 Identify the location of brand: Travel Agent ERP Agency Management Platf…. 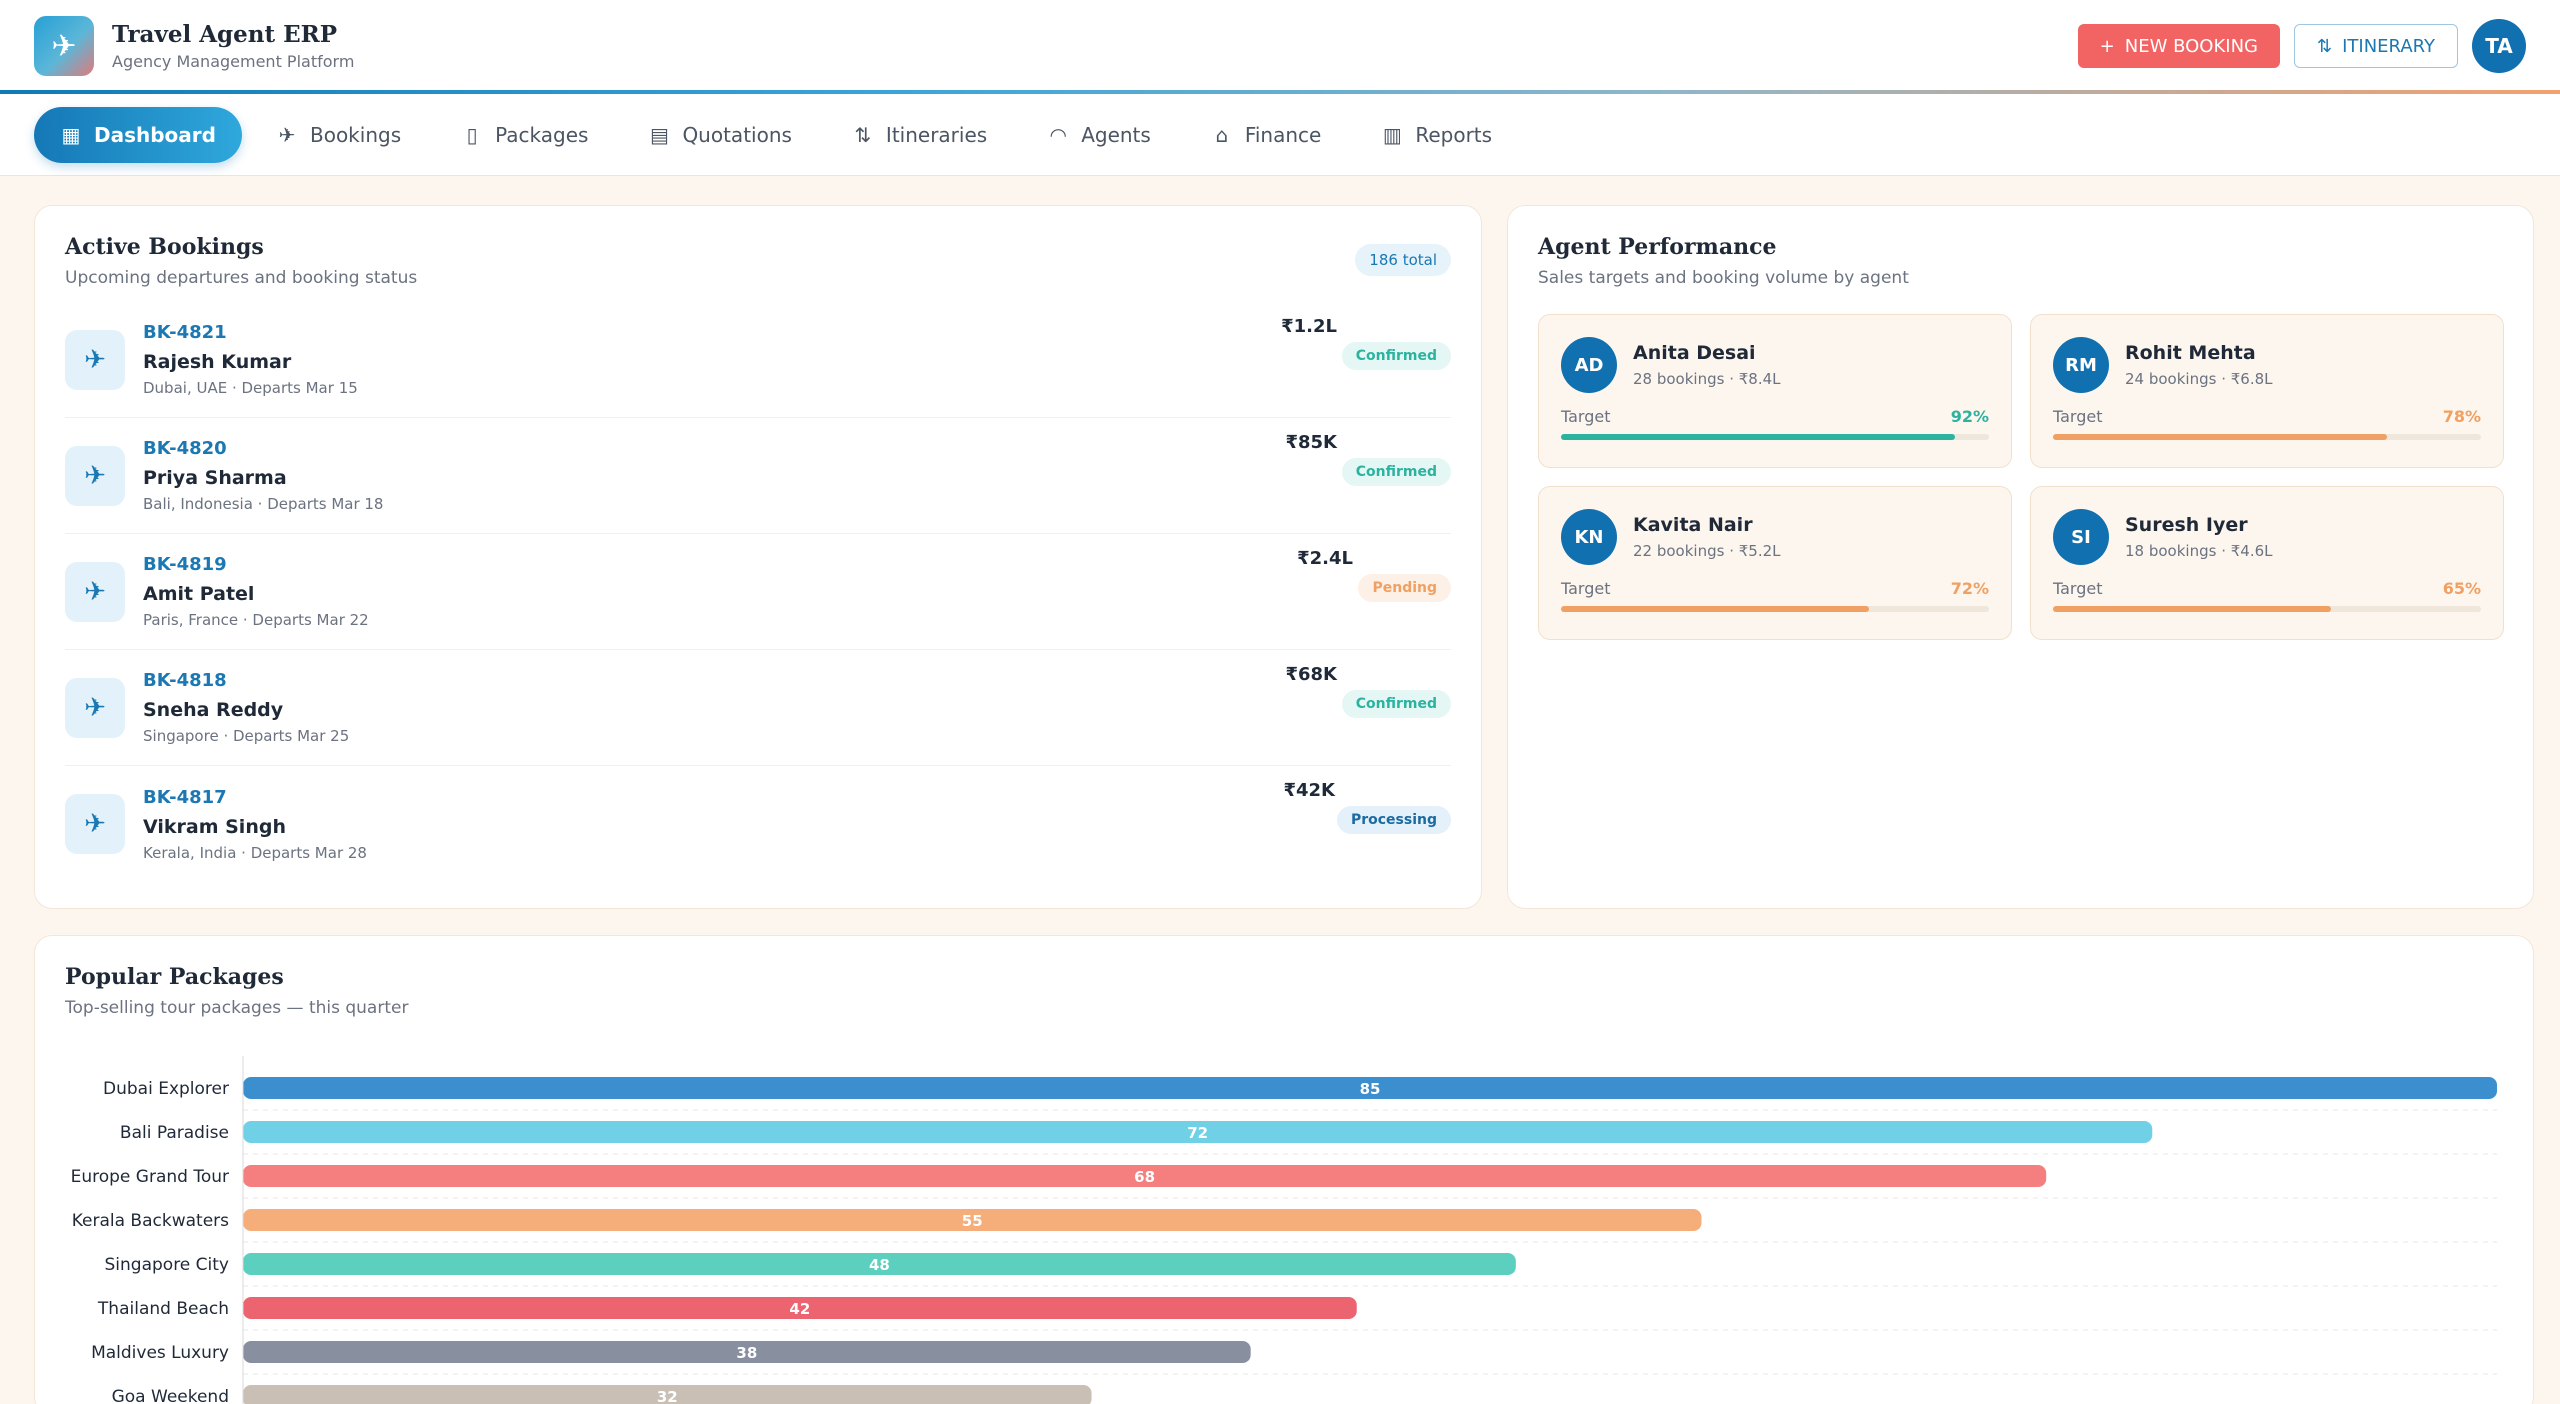
(233, 46).